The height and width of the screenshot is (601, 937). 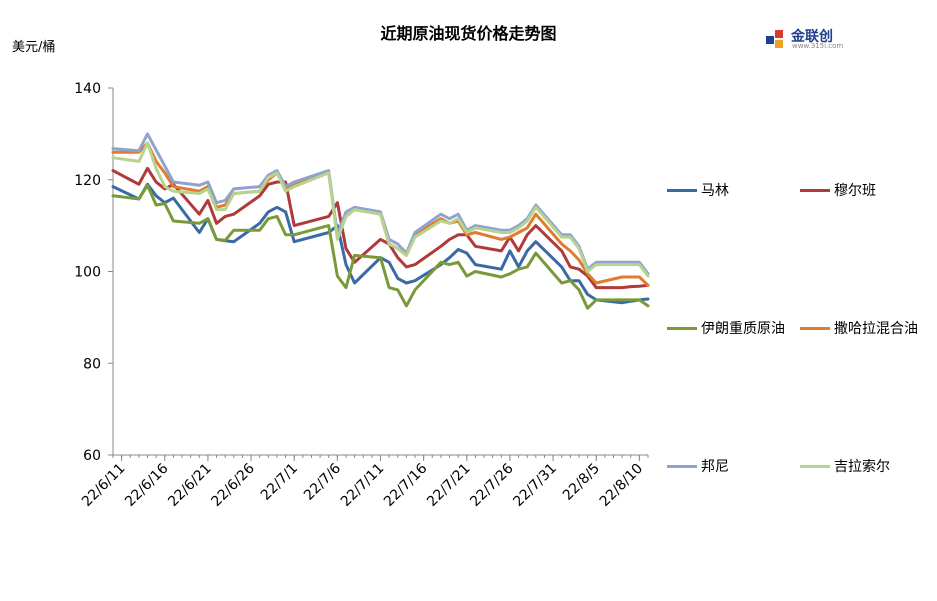 What do you see at coordinates (448, 485) in the screenshot?
I see `x-tick-label: 22/7/21` at bounding box center [448, 485].